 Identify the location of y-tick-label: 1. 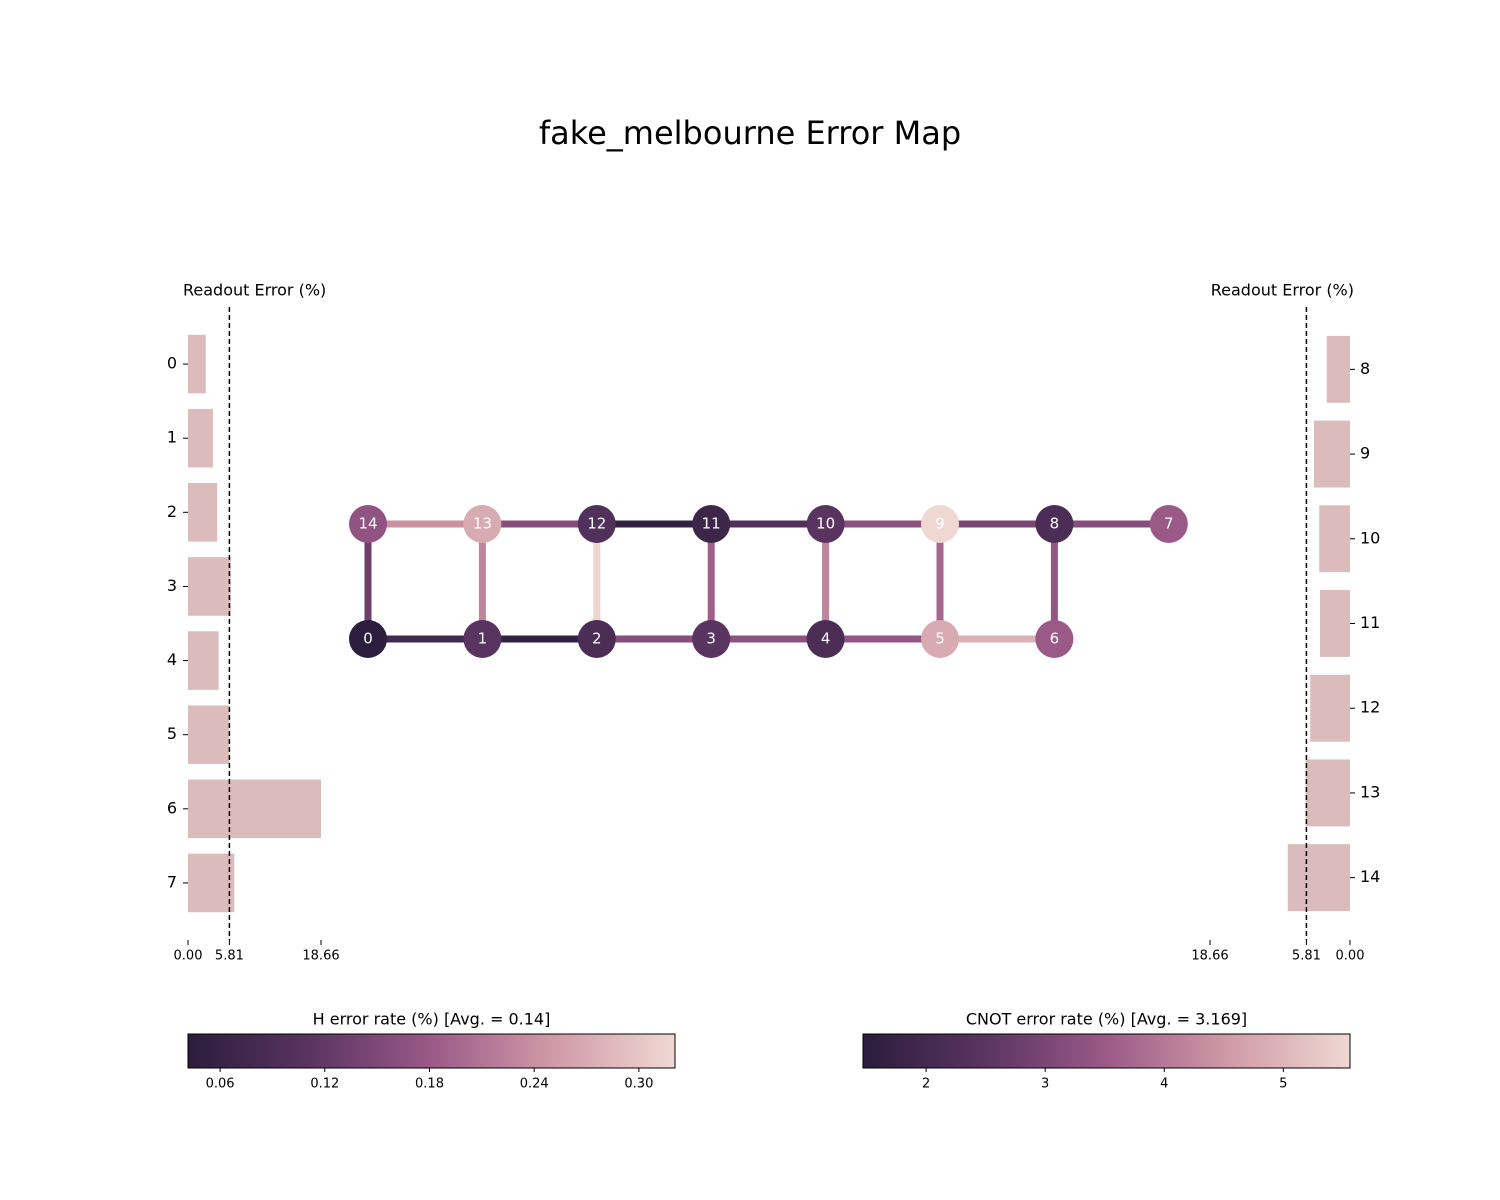
(172, 437).